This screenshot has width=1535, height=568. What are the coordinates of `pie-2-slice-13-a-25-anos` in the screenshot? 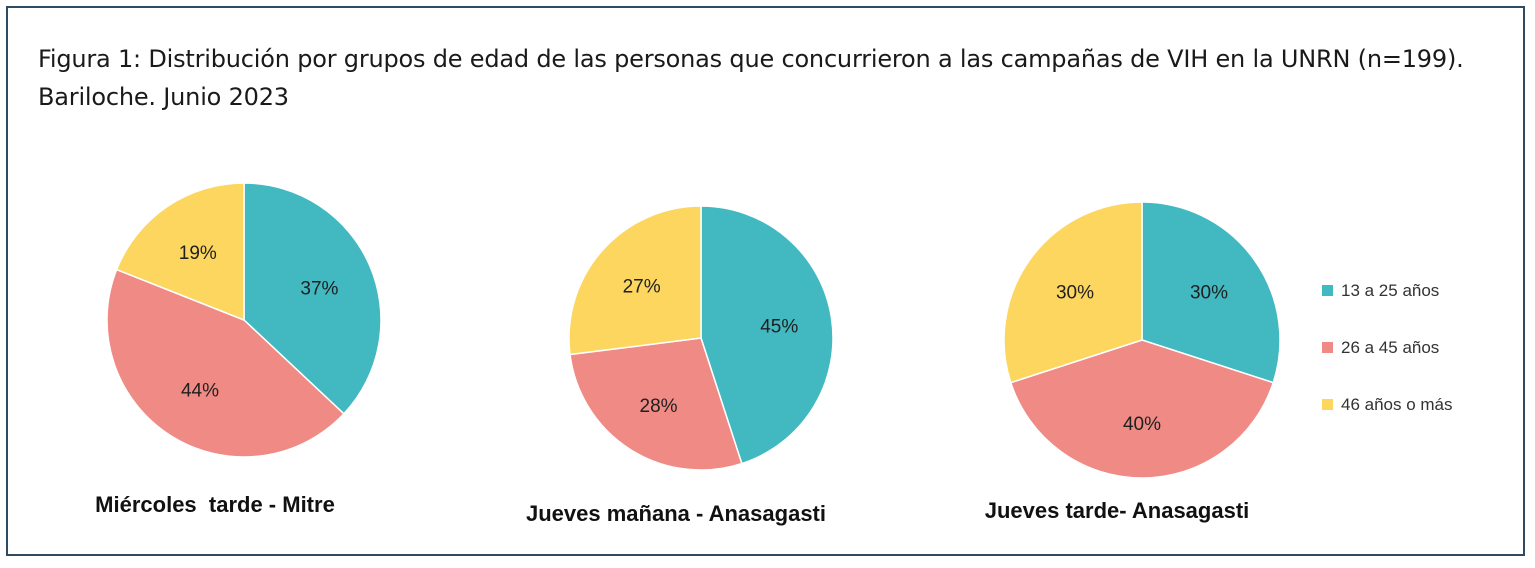 It's located at (767, 335).